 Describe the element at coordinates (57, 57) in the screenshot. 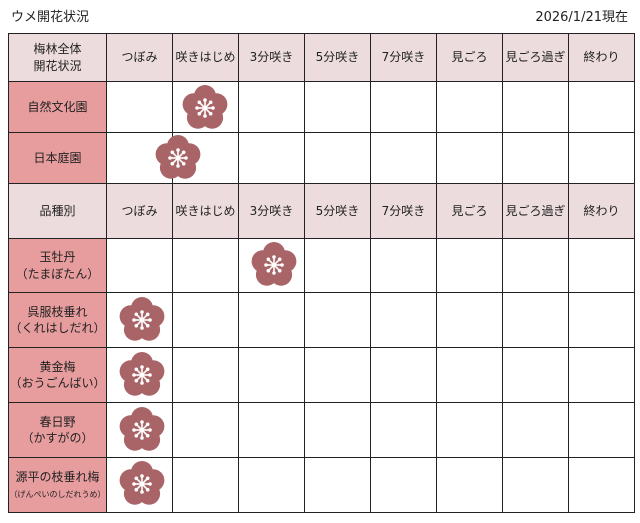

I see `overall-header: 梅林全体 開花状況` at that location.